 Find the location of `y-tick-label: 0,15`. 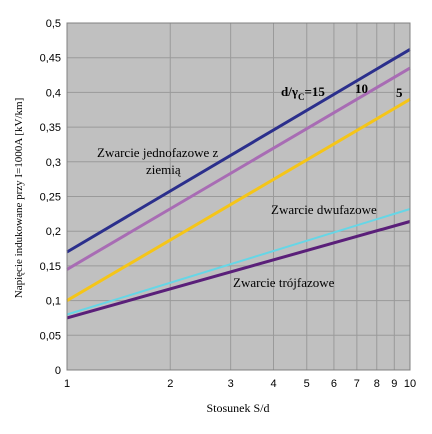

y-tick-label: 0,15 is located at coordinates (50, 267).